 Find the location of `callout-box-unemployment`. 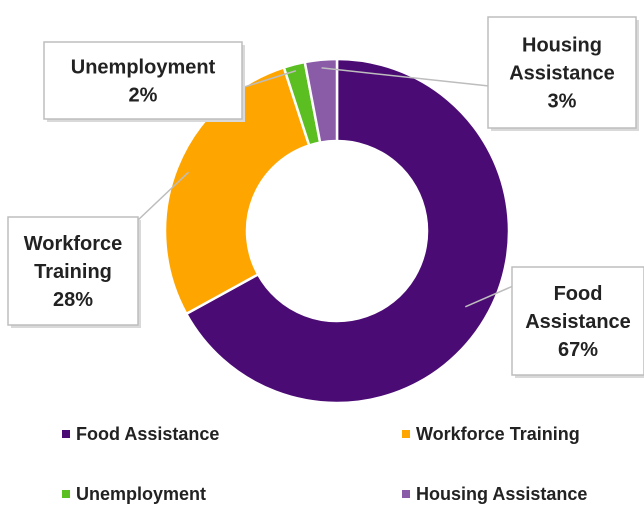

callout-box-unemployment is located at coordinates (143, 80).